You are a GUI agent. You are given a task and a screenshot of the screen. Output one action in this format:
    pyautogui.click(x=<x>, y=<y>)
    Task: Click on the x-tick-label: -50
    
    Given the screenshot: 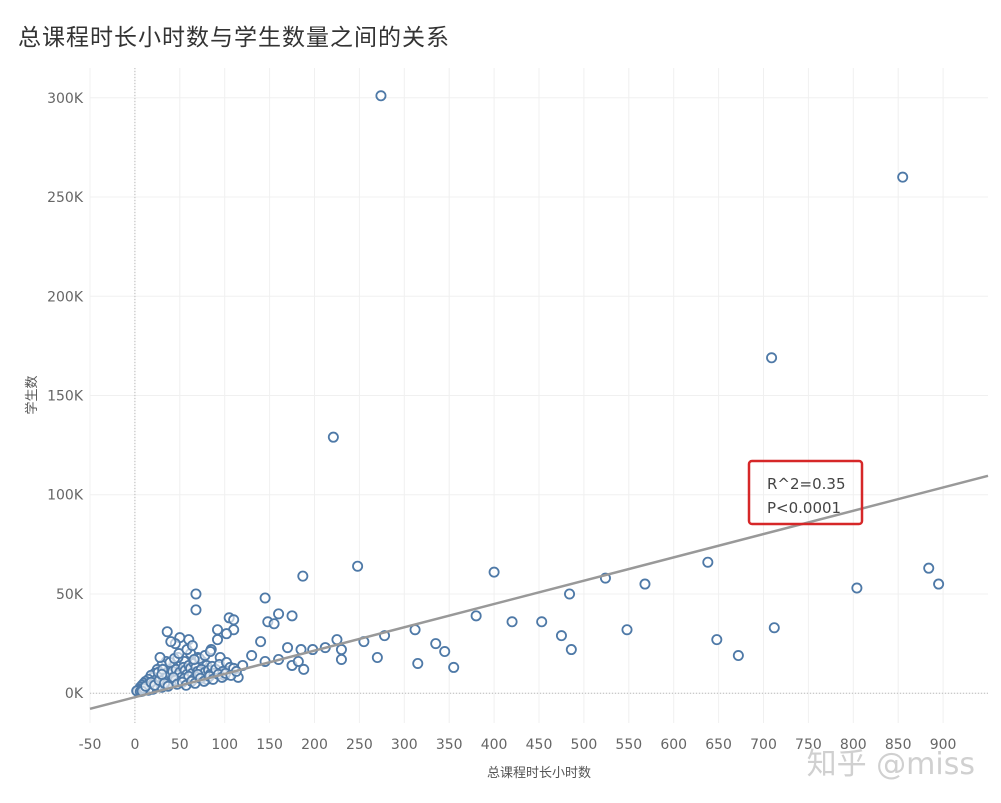 What is the action you would take?
    pyautogui.click(x=90, y=745)
    